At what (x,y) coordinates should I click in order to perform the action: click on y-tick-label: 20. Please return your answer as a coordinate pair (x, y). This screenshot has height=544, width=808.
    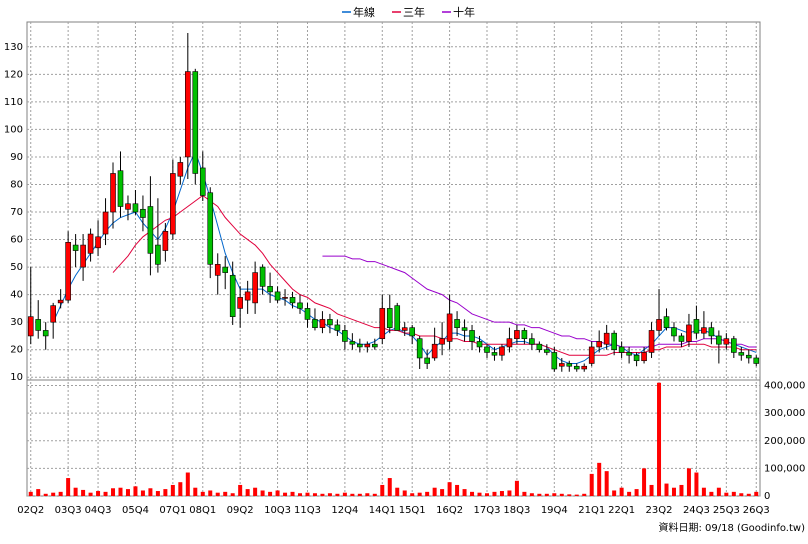
    Looking at the image, I should click on (16, 350).